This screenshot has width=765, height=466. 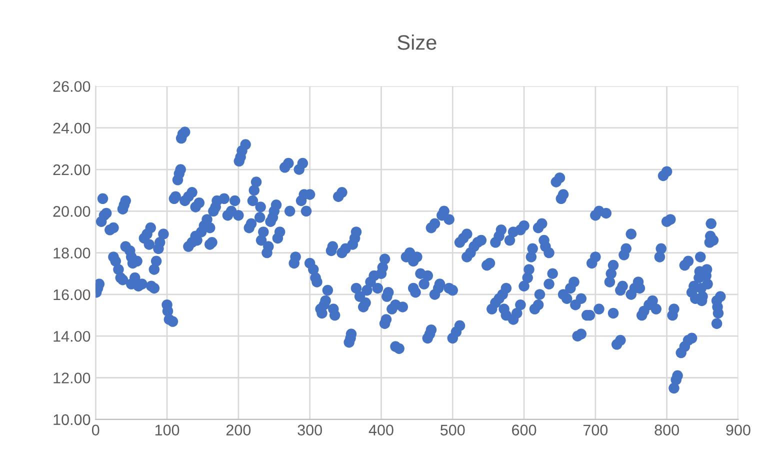 What do you see at coordinates (72, 378) in the screenshot?
I see `y-tick-label: 12.00` at bounding box center [72, 378].